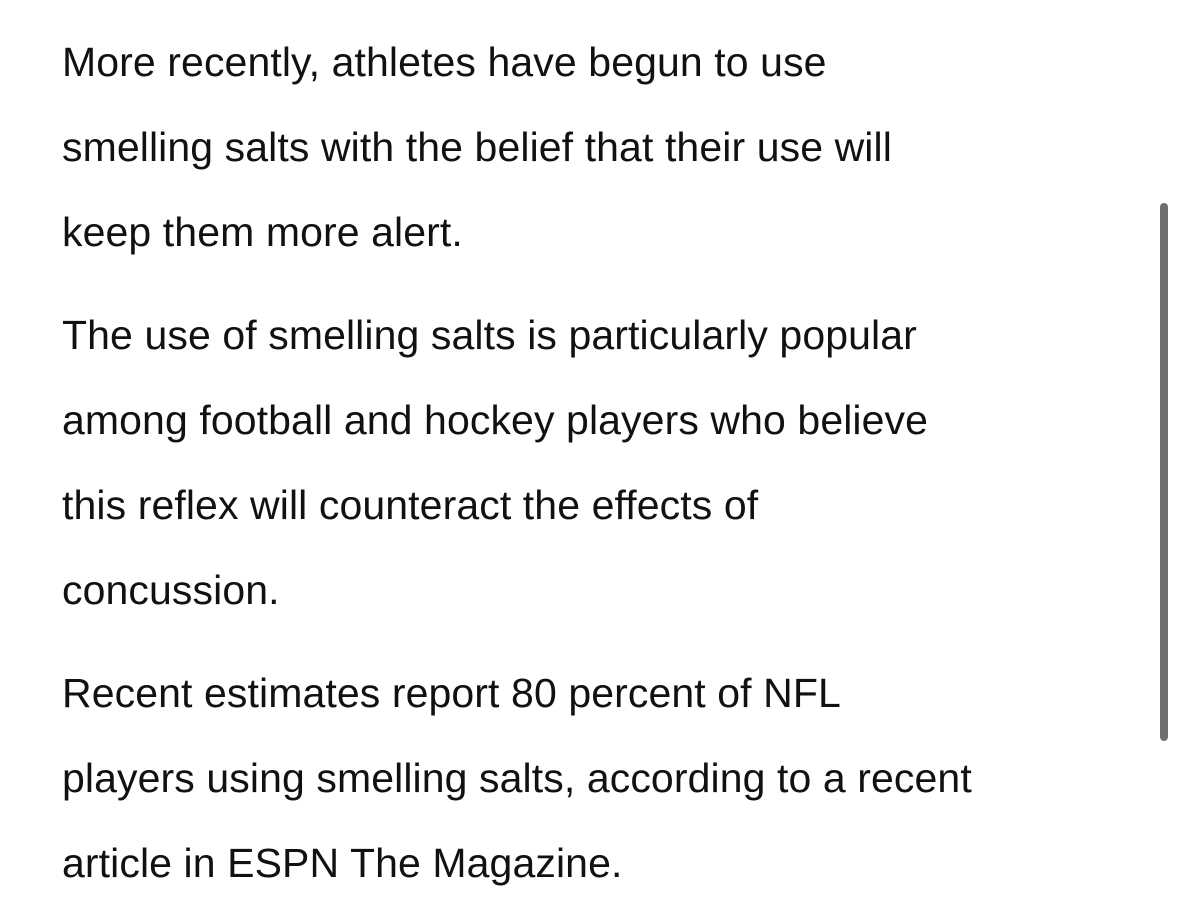 Image resolution: width=1179 pixels, height=915 pixels. Describe the element at coordinates (262, 232) in the screenshot. I see `paragraph-line: keep them more alert.` at that location.